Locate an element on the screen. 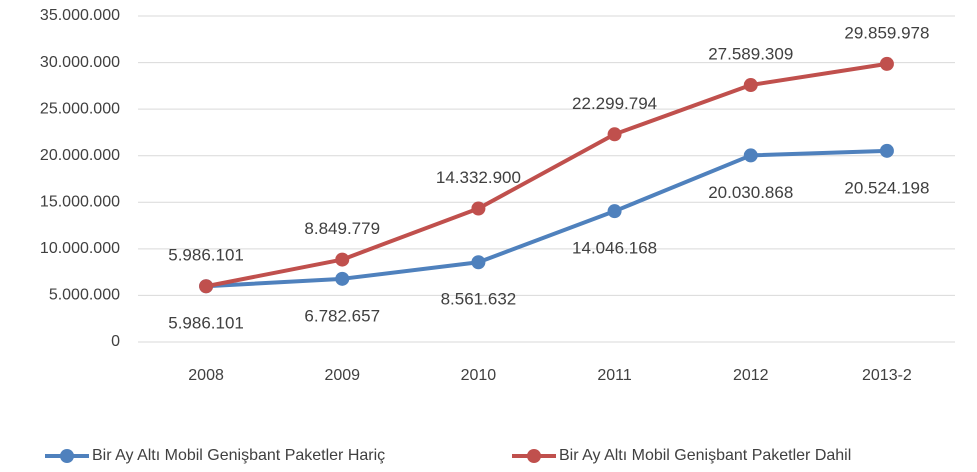  x-tick-label: 2012 is located at coordinates (751, 375).